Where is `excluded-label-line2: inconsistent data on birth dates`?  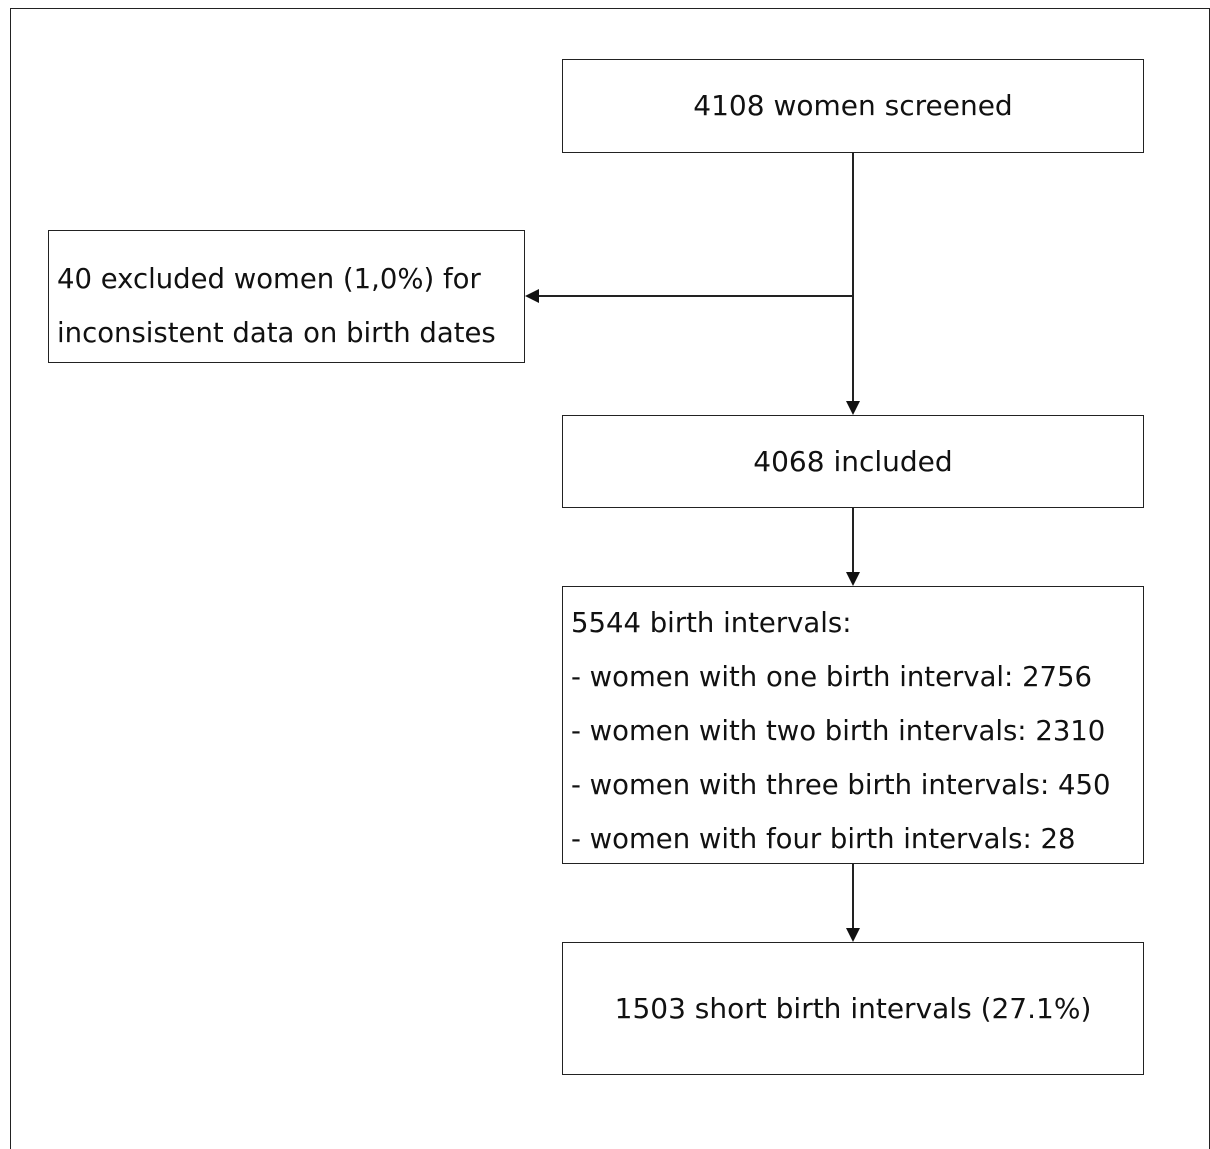
excluded-label-line2: inconsistent data on birth dates is located at coordinates (276, 332).